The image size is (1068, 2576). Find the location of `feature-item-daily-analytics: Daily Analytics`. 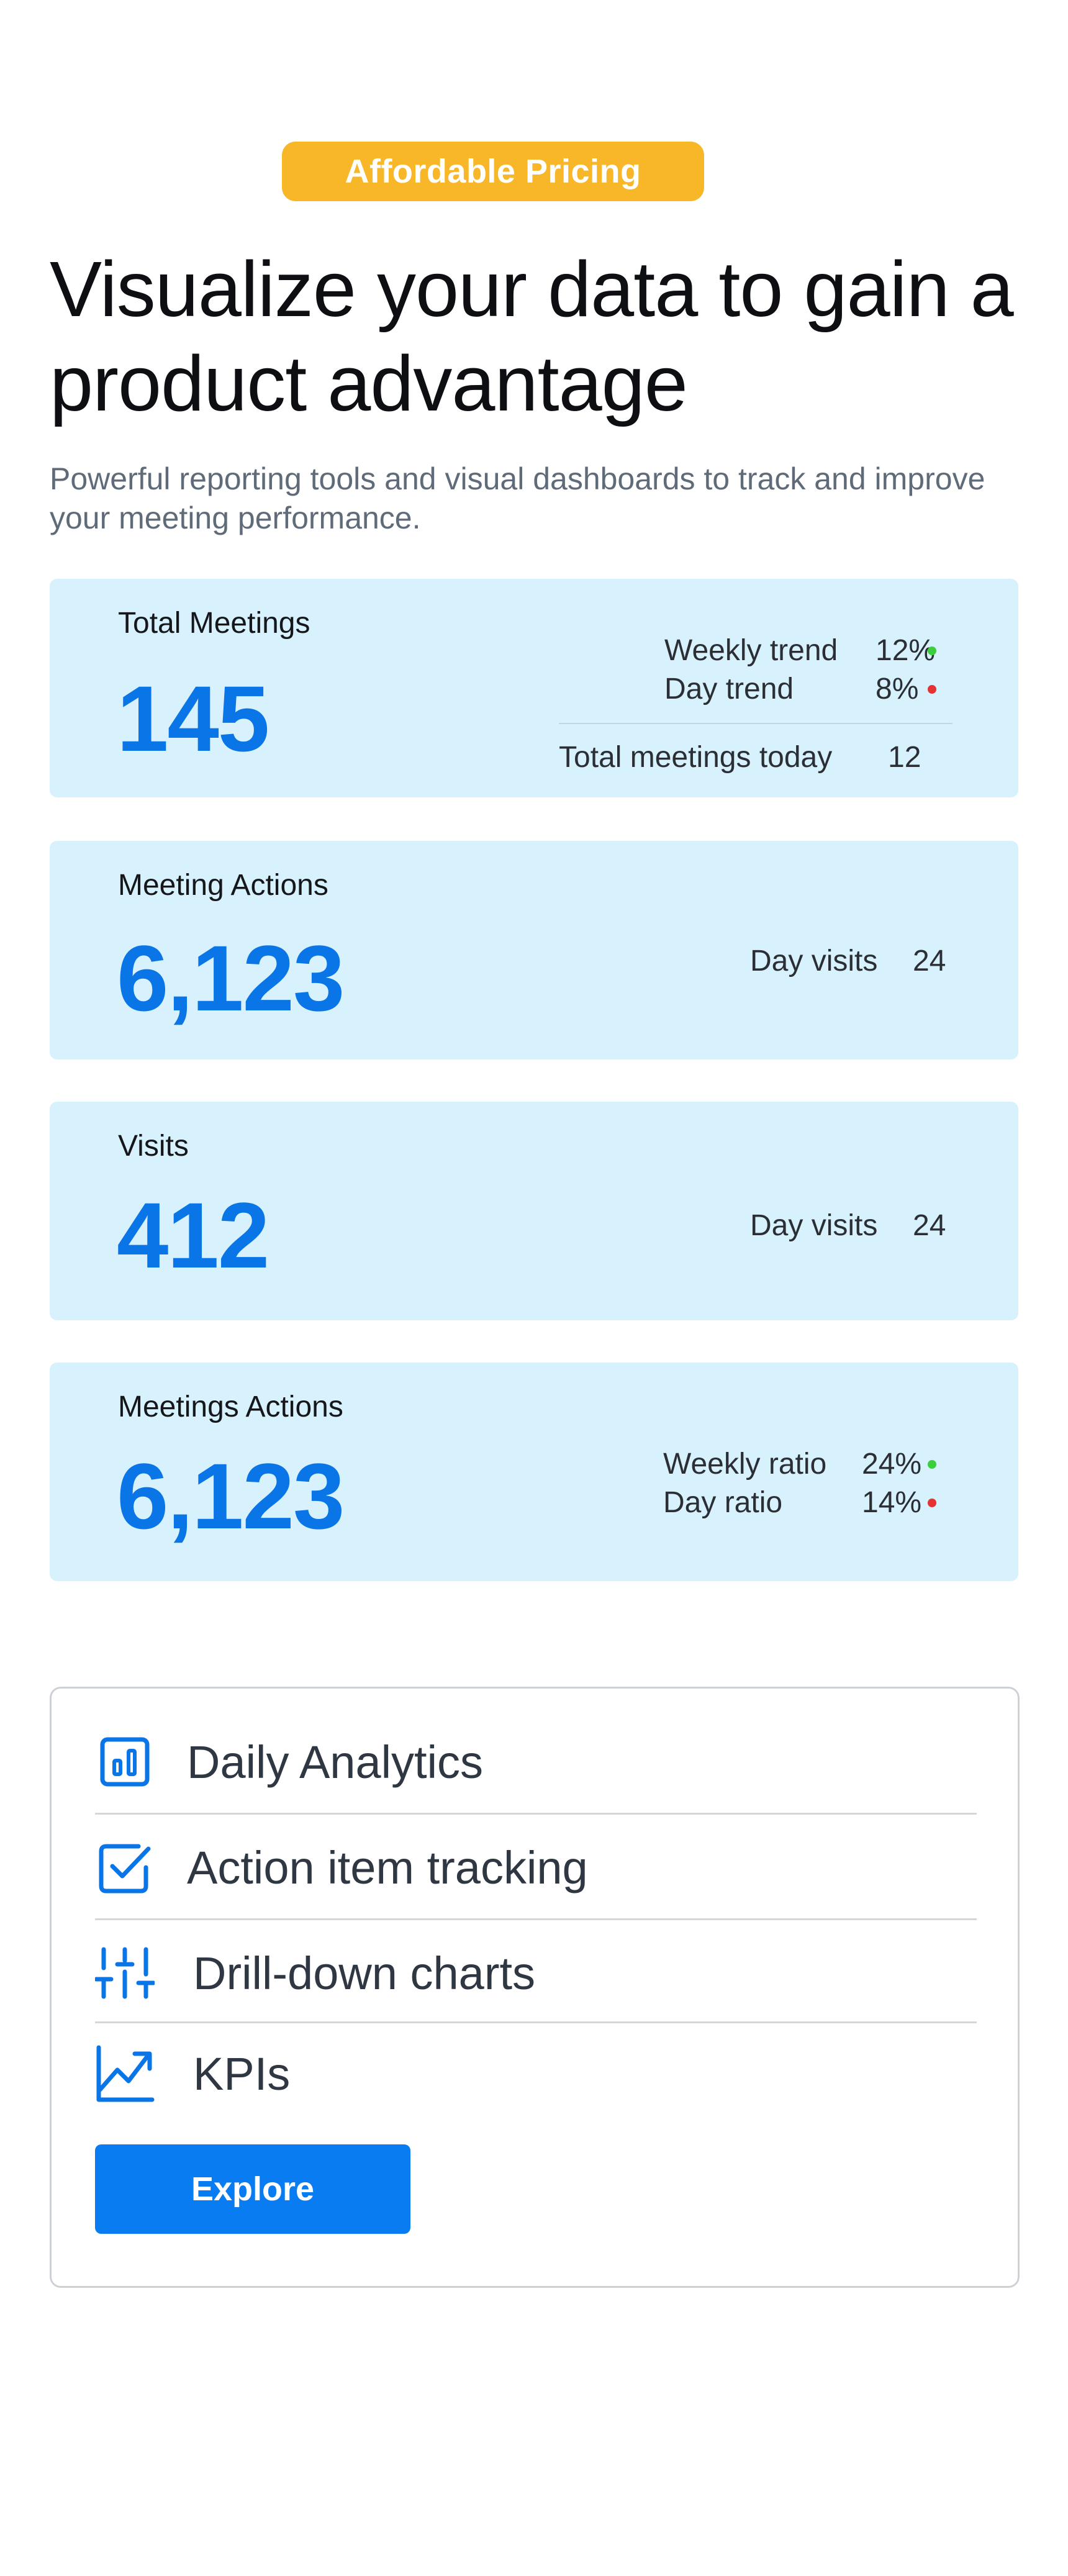

feature-item-daily-analytics: Daily Analytics is located at coordinates (536, 1762).